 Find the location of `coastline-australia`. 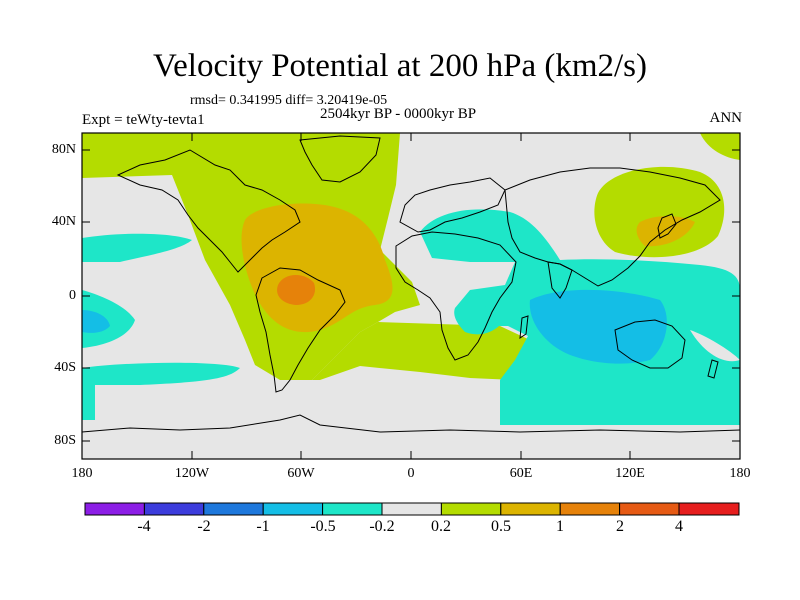

coastline-australia is located at coordinates (650, 344).